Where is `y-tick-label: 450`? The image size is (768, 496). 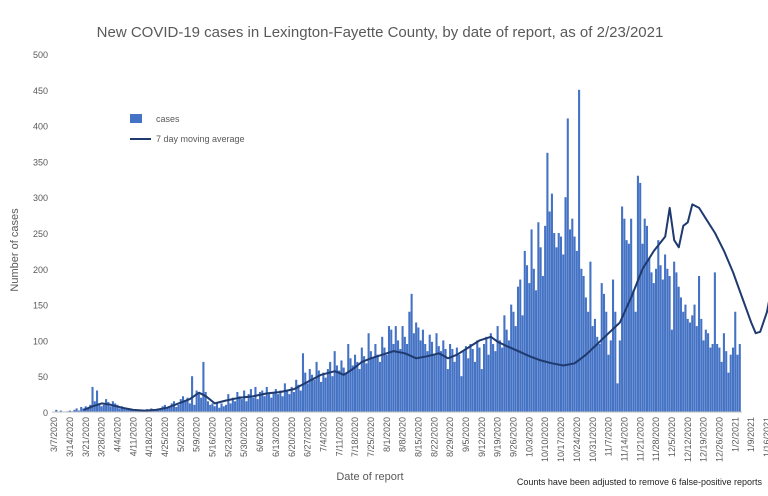
y-tick-label: 450 is located at coordinates (40, 91).